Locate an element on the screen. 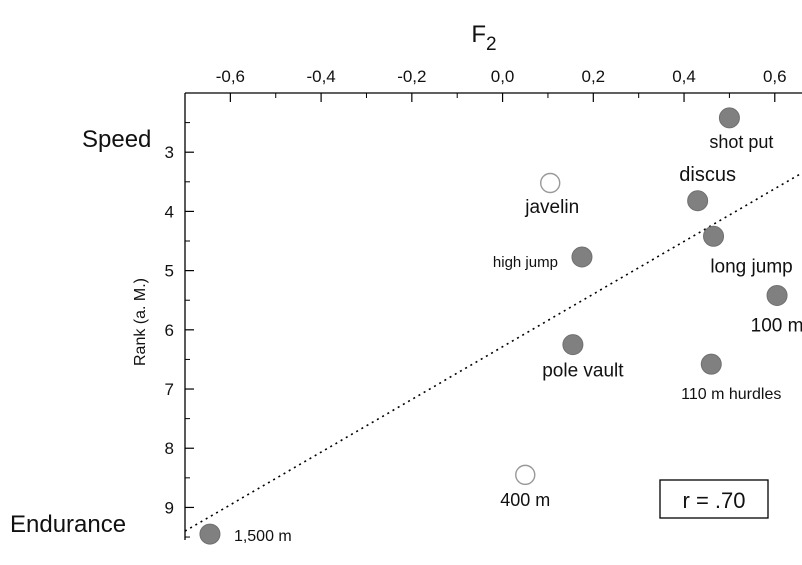 The width and height of the screenshot is (802, 565). point-label: 110 m hurdles is located at coordinates (731, 394).